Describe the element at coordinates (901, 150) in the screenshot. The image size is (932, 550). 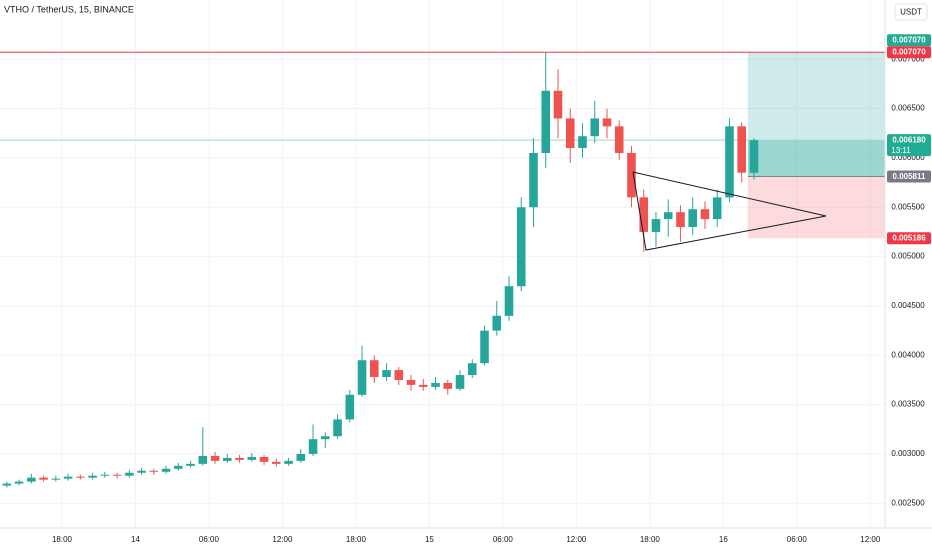
I see `countdown: 13:11` at that location.